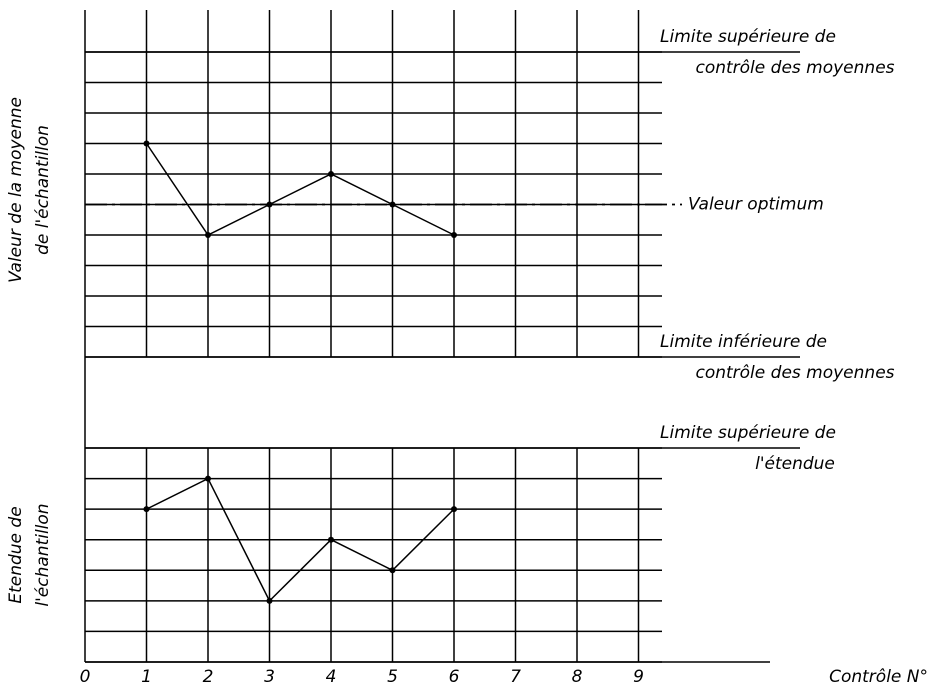 Image resolution: width=933 pixels, height=687 pixels. I want to click on limit-label: Valeur optimum, so click(756, 205).